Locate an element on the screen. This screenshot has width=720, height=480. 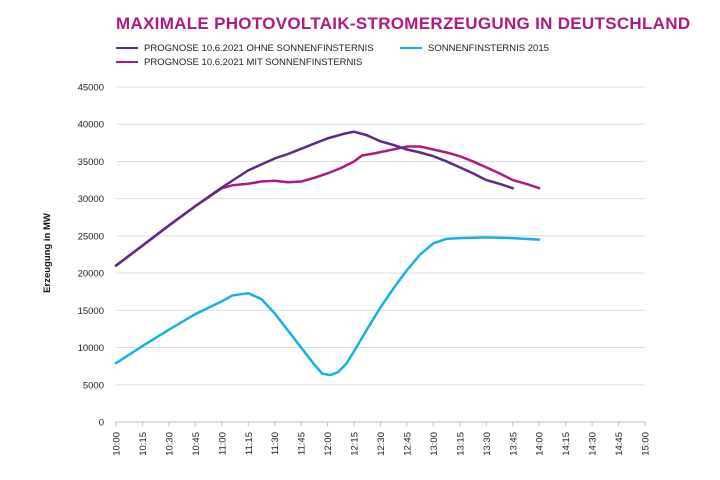
x-tick-label: 14:00 is located at coordinates (540, 444).